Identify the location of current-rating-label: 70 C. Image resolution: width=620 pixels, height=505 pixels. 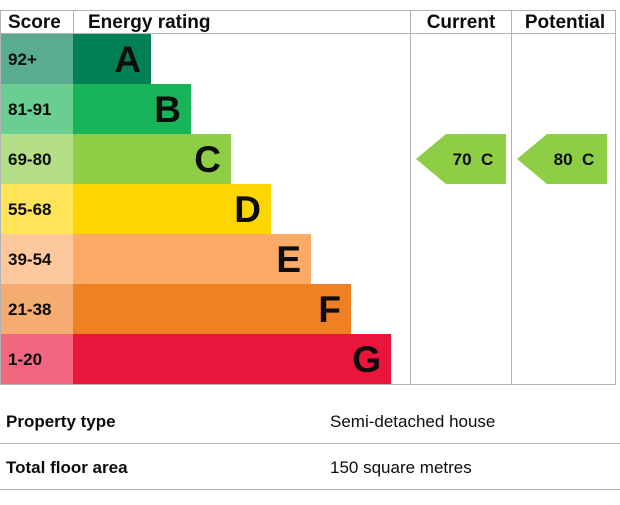
(473, 159).